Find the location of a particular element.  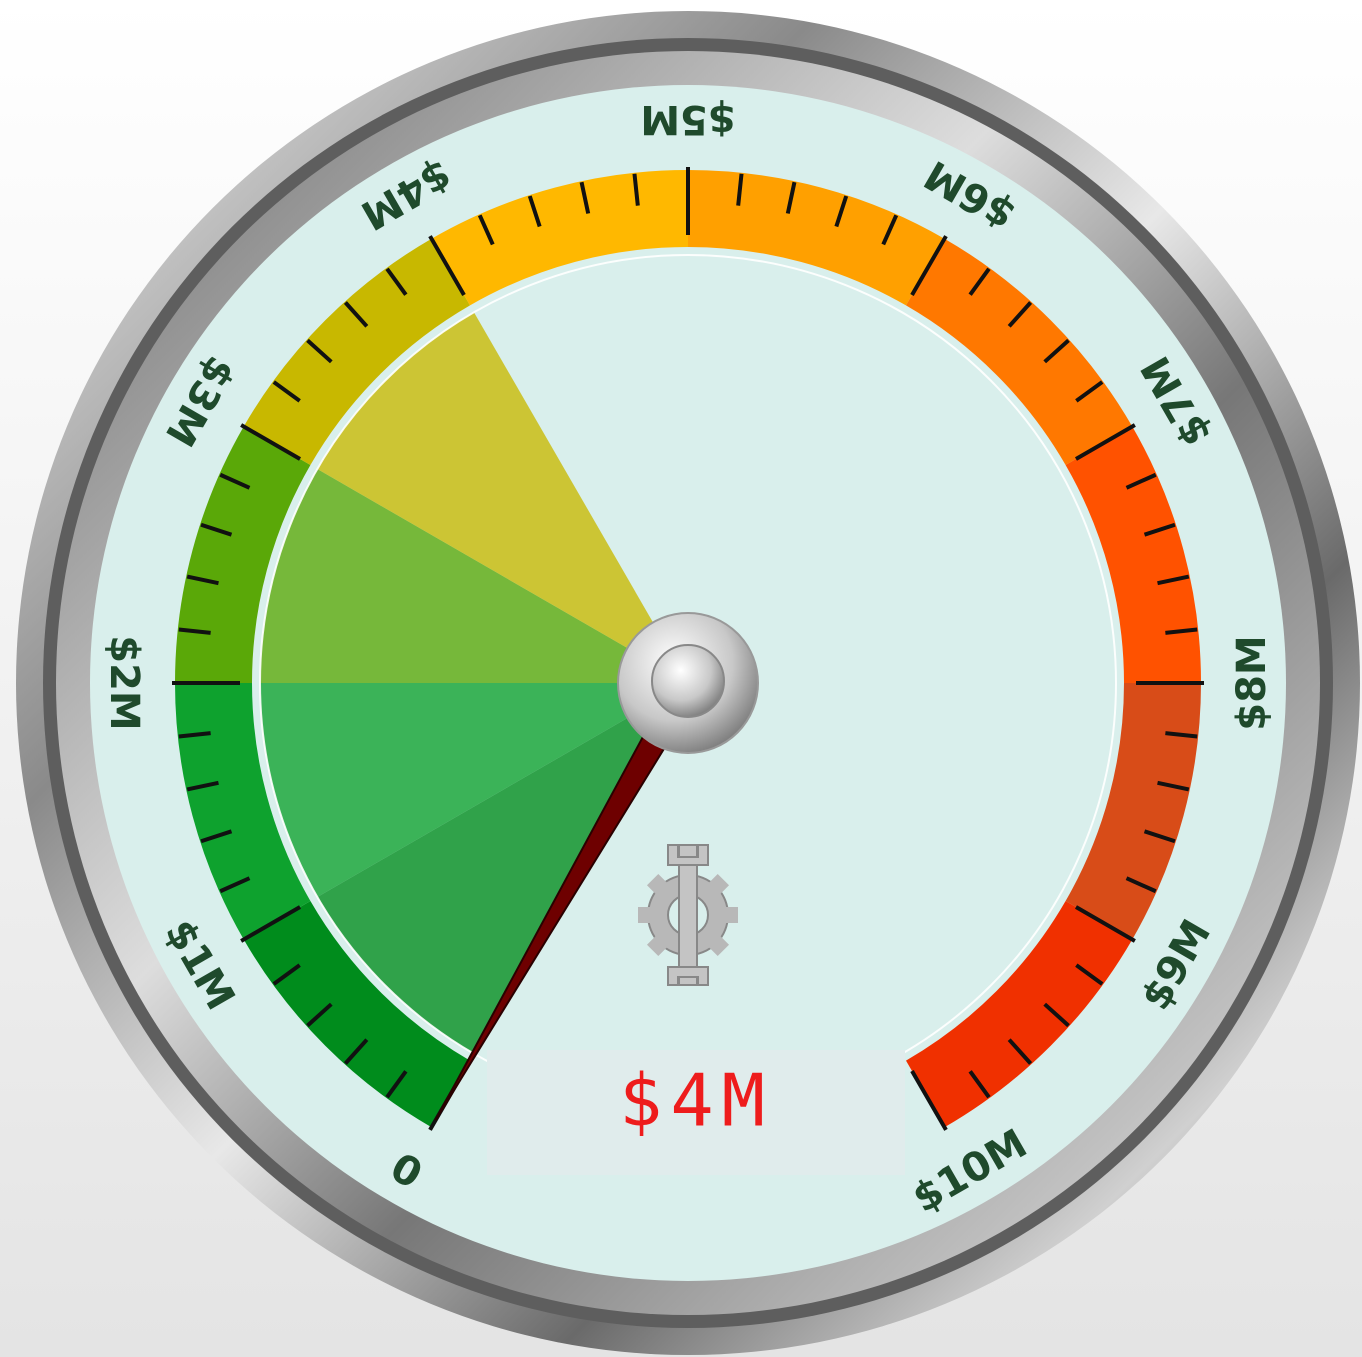

hub-cap is located at coordinates (688, 681).